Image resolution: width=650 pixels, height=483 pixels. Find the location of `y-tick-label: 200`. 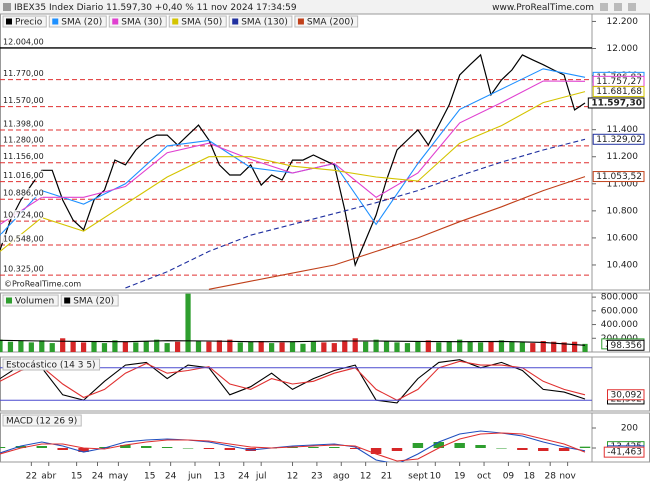

y-tick-label: 200 is located at coordinates (629, 429).